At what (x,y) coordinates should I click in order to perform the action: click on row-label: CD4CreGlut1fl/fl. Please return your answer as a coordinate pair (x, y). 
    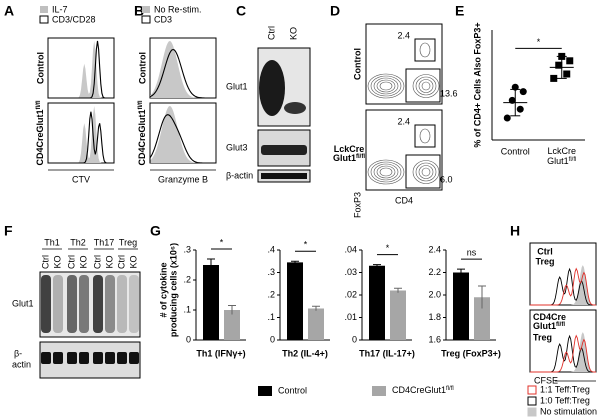
    Looking at the image, I should click on (40, 132).